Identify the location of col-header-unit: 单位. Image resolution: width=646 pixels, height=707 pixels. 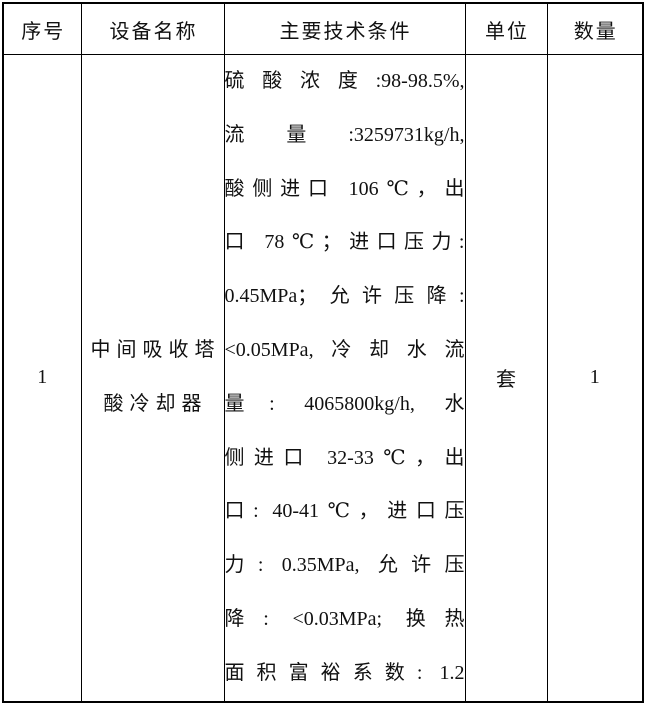
(506, 28).